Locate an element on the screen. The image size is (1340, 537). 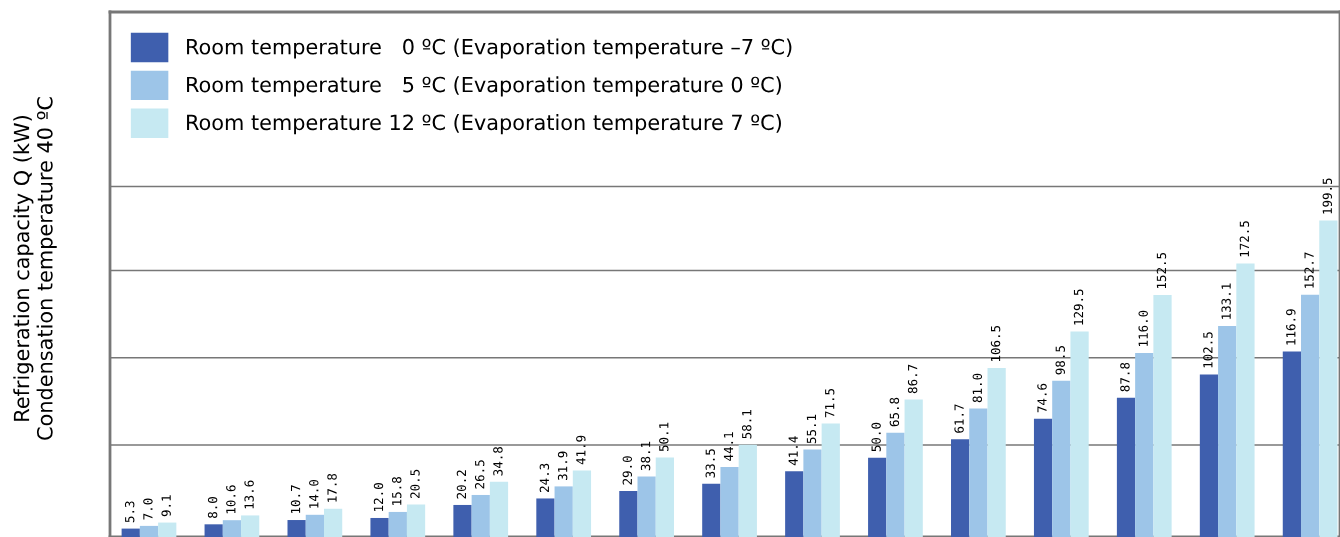
data-label: 10.6 is located at coordinates (231, 499).